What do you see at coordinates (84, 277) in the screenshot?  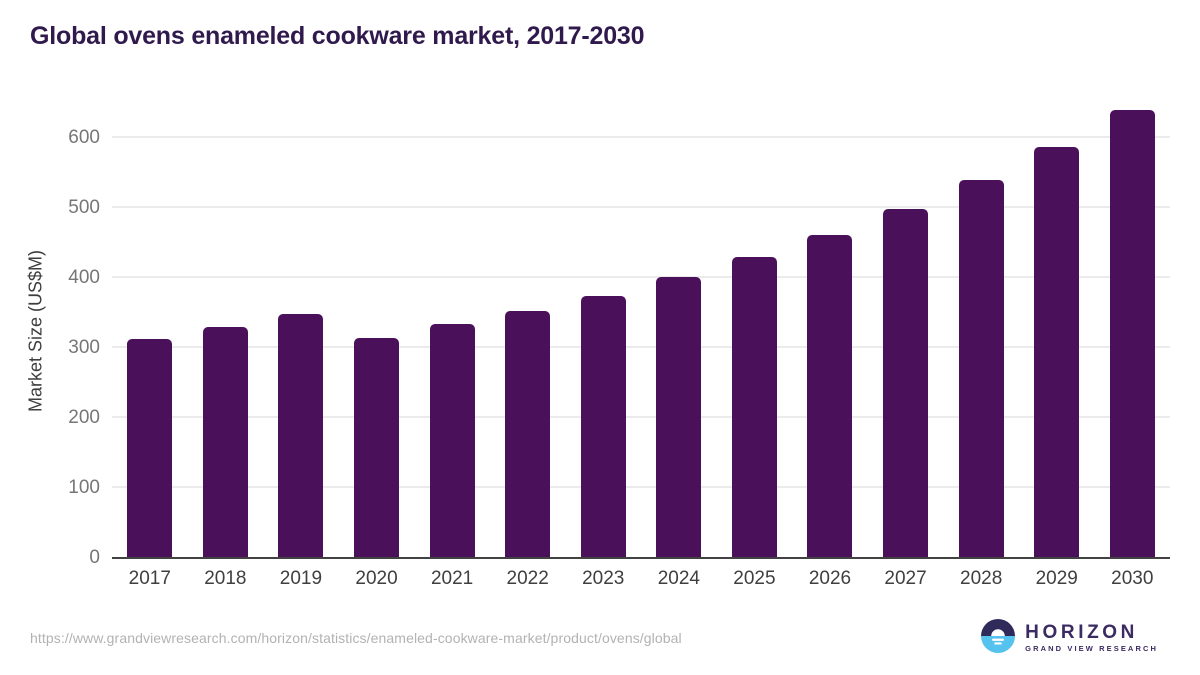 I see `y-tick-label: 400` at bounding box center [84, 277].